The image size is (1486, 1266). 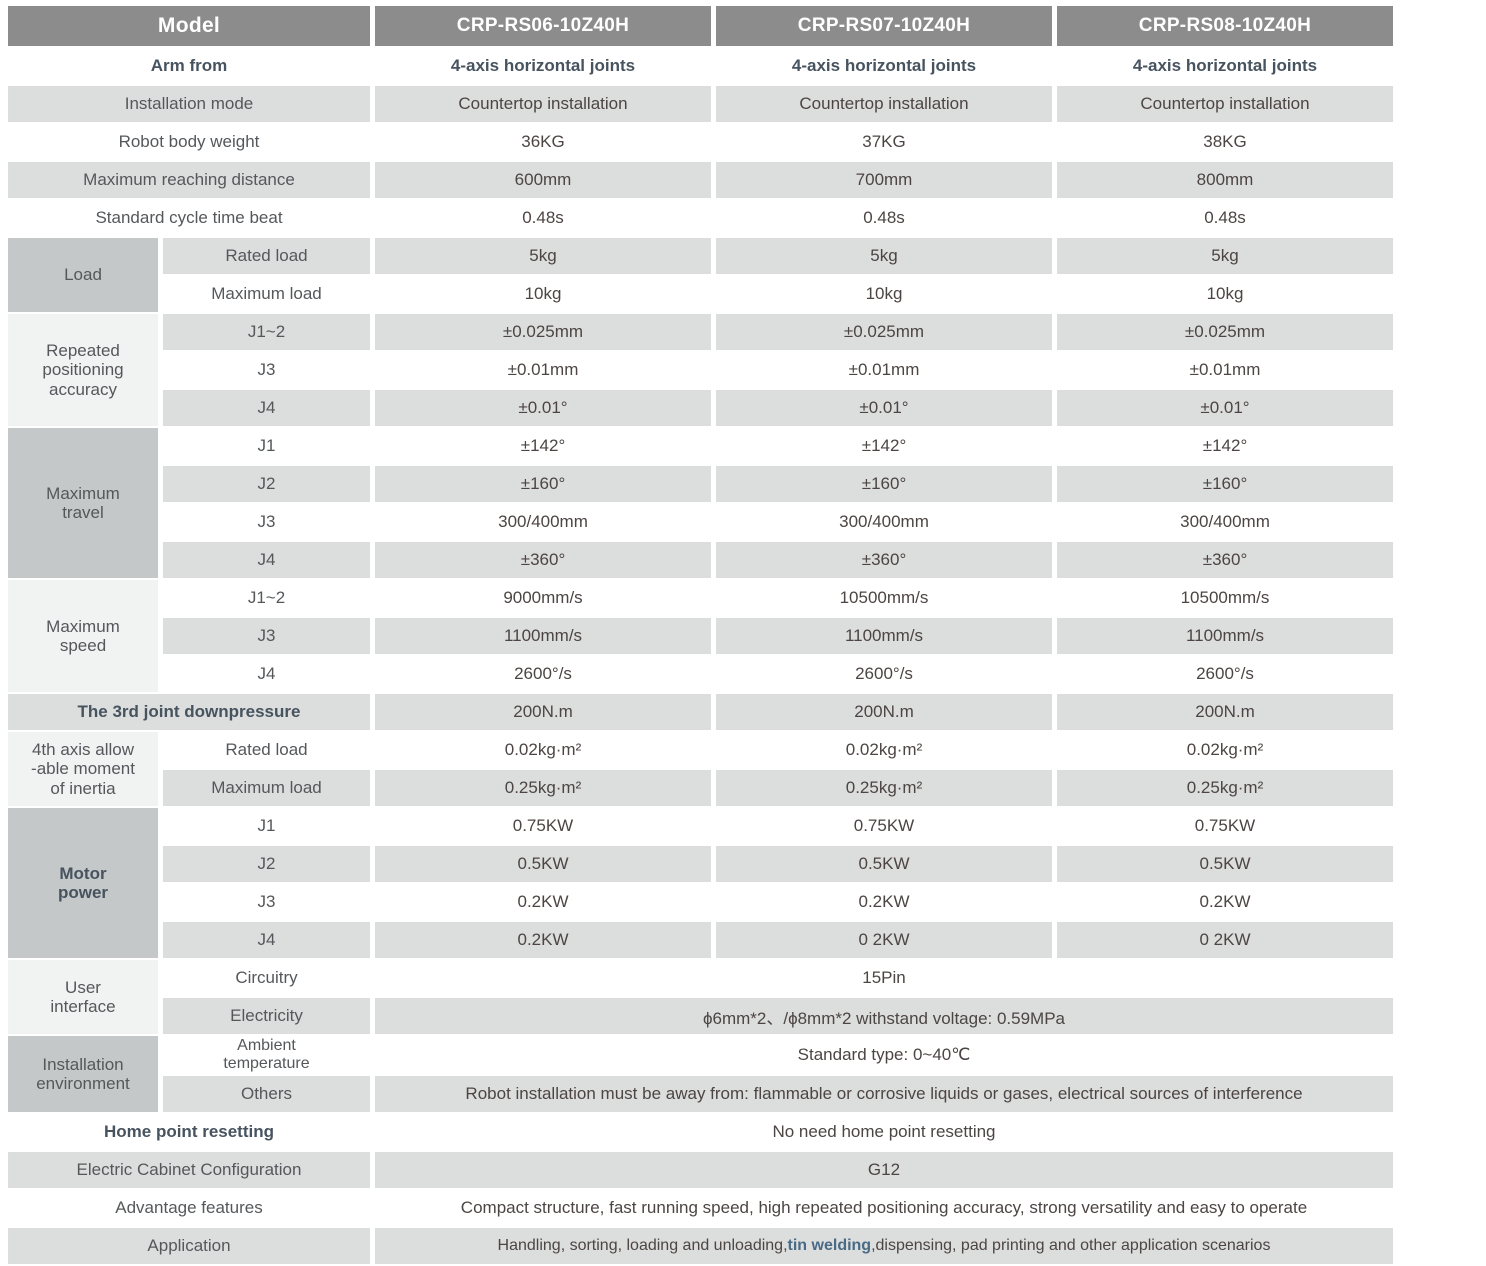 I want to click on load-rated-value-3: 5kg, so click(x=1225, y=256).